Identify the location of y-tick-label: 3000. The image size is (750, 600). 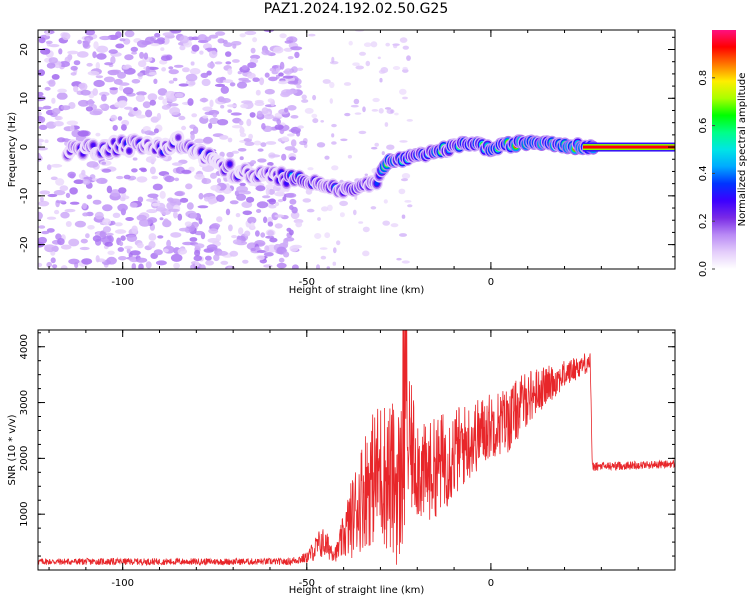
(24, 402).